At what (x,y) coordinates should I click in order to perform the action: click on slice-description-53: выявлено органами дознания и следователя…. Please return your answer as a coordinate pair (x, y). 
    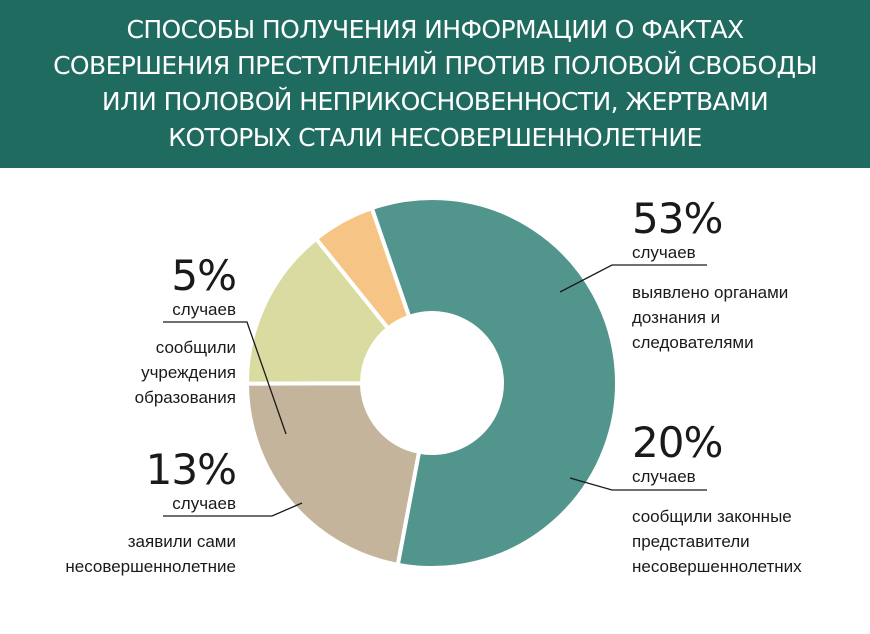
    Looking at the image, I should click on (710, 317).